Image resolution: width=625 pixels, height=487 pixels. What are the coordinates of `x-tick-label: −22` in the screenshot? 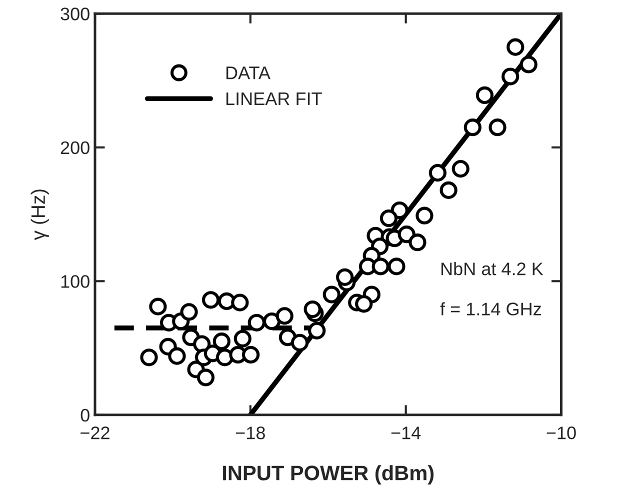 It's located at (95, 433).